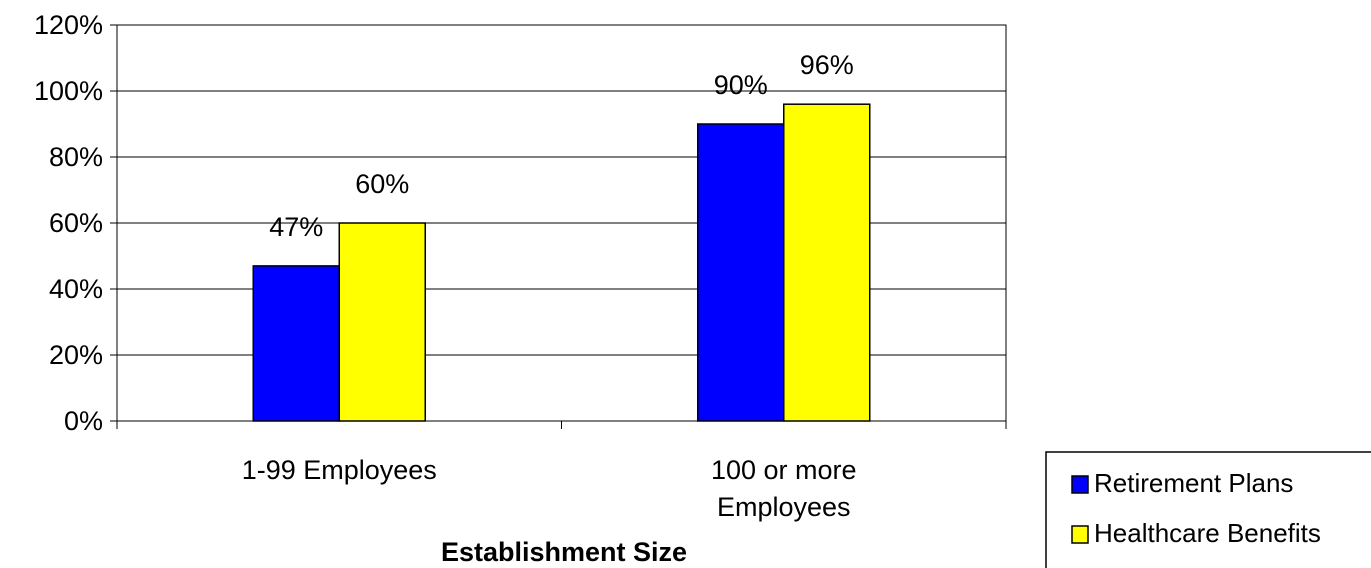 The image size is (1371, 568). I want to click on legend-swatch-retirement-plans, so click(1080, 484).